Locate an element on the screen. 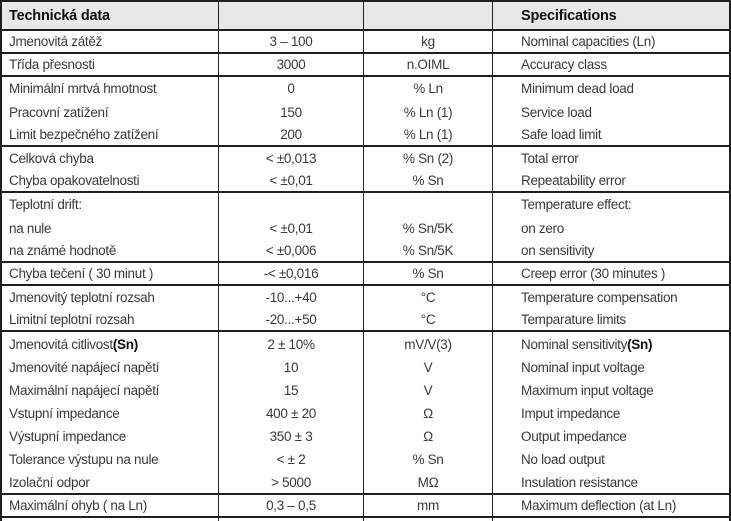 This screenshot has width=731, height=521. label-cz-cell: Vstupní impedance is located at coordinates (110, 414).